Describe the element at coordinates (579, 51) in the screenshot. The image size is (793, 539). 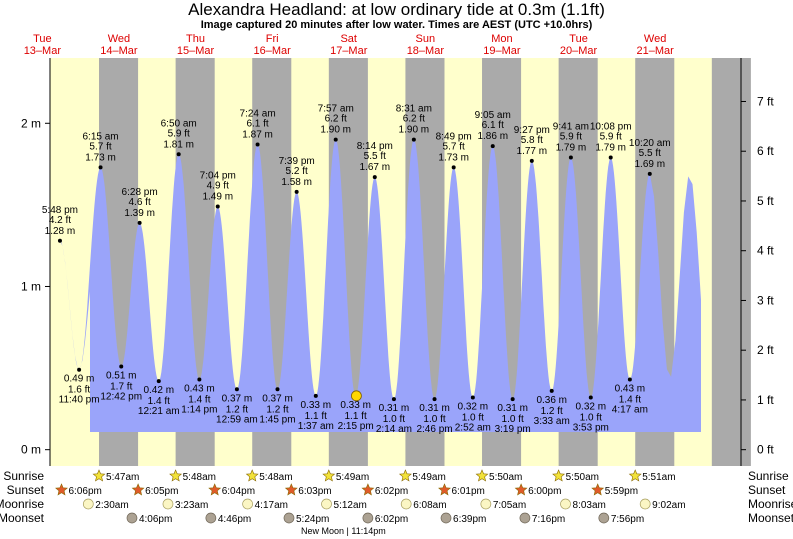
I see `day-date-label: 20–Mar` at that location.